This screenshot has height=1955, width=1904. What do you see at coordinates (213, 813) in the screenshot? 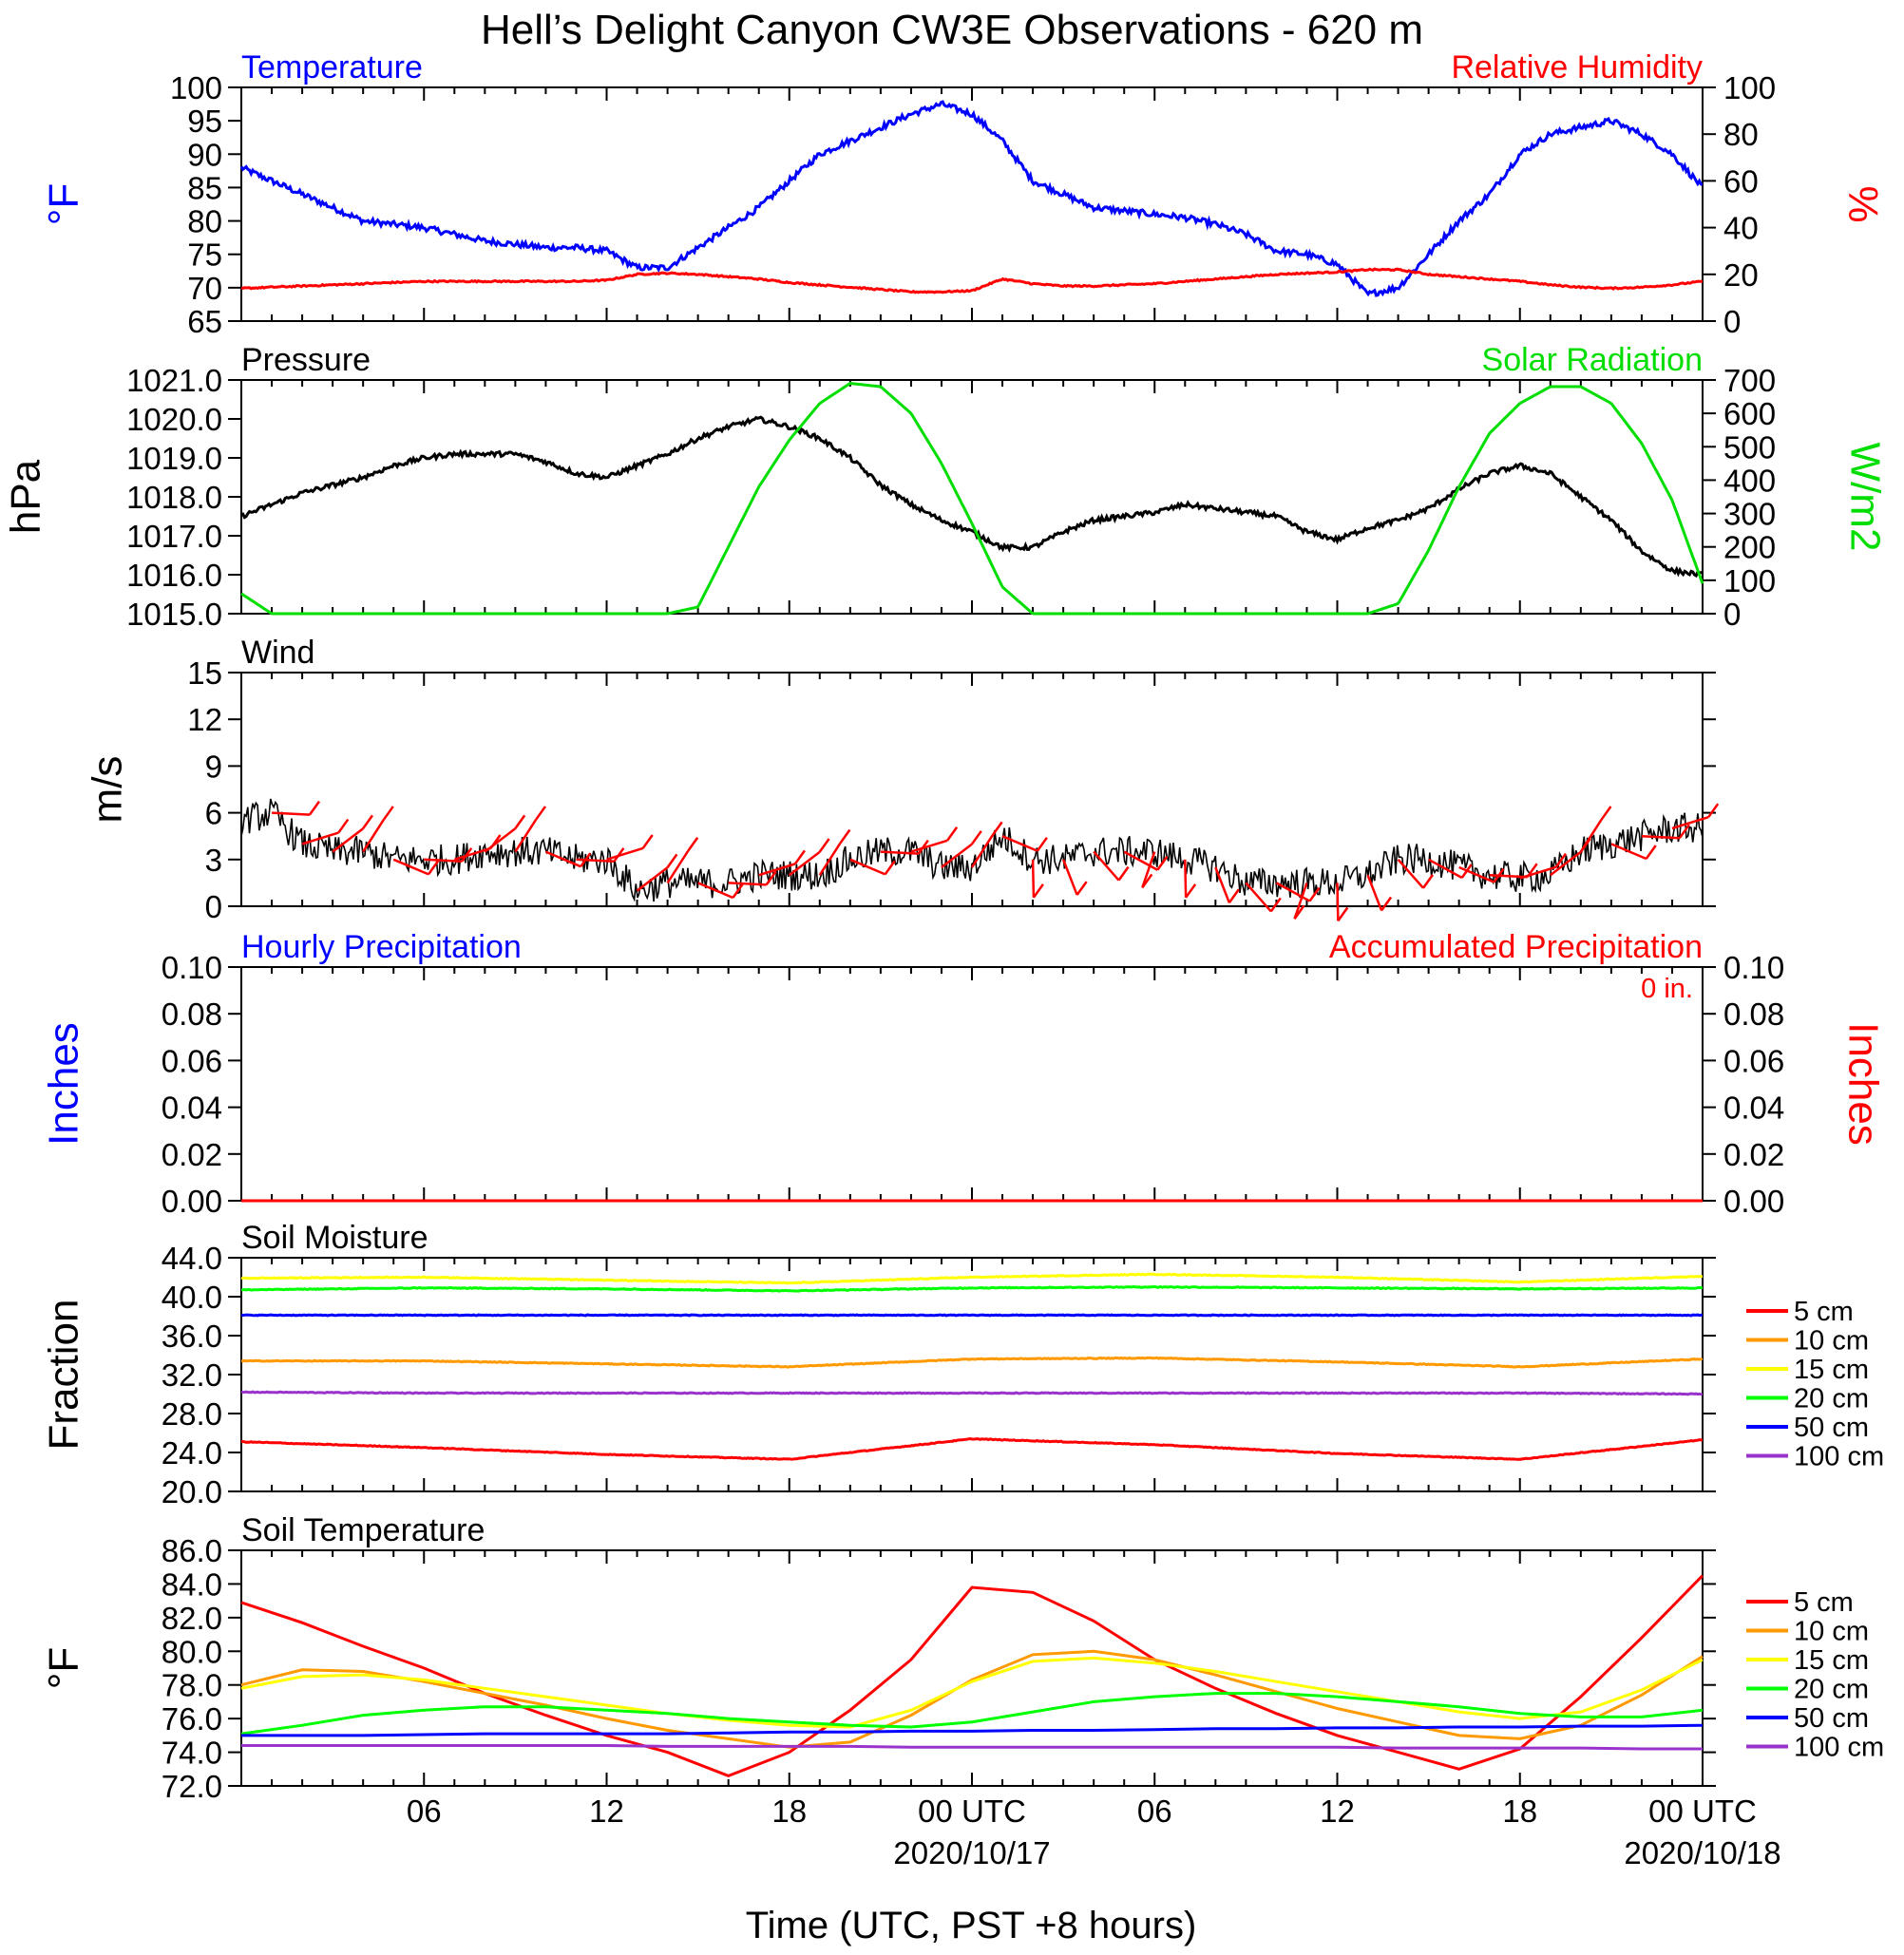
I see `y-tick-label-left: 6` at bounding box center [213, 813].